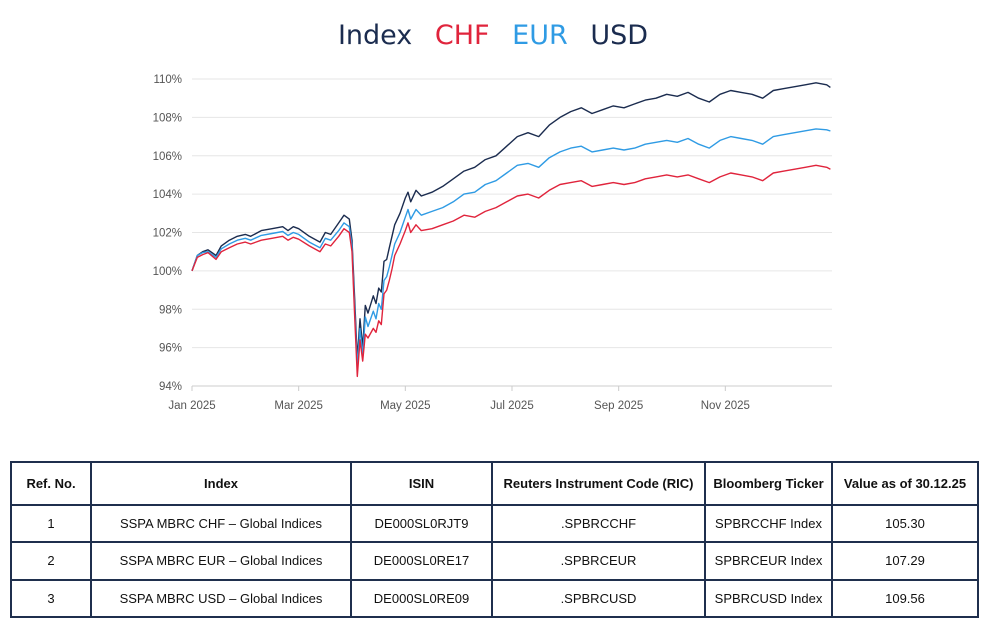  What do you see at coordinates (421, 561) in the screenshot?
I see `cell-isin: DE000SL0RE17` at bounding box center [421, 561].